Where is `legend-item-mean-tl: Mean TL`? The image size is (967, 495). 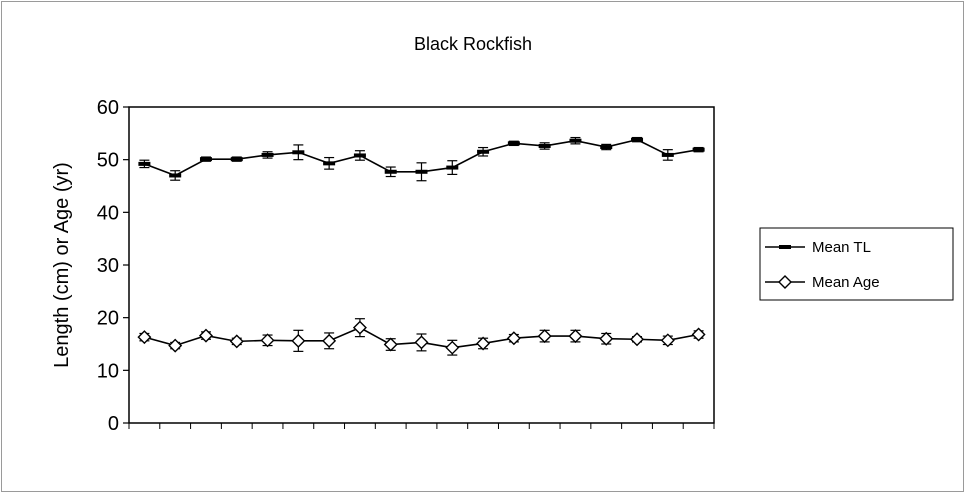 legend-item-mean-tl: Mean TL is located at coordinates (818, 247).